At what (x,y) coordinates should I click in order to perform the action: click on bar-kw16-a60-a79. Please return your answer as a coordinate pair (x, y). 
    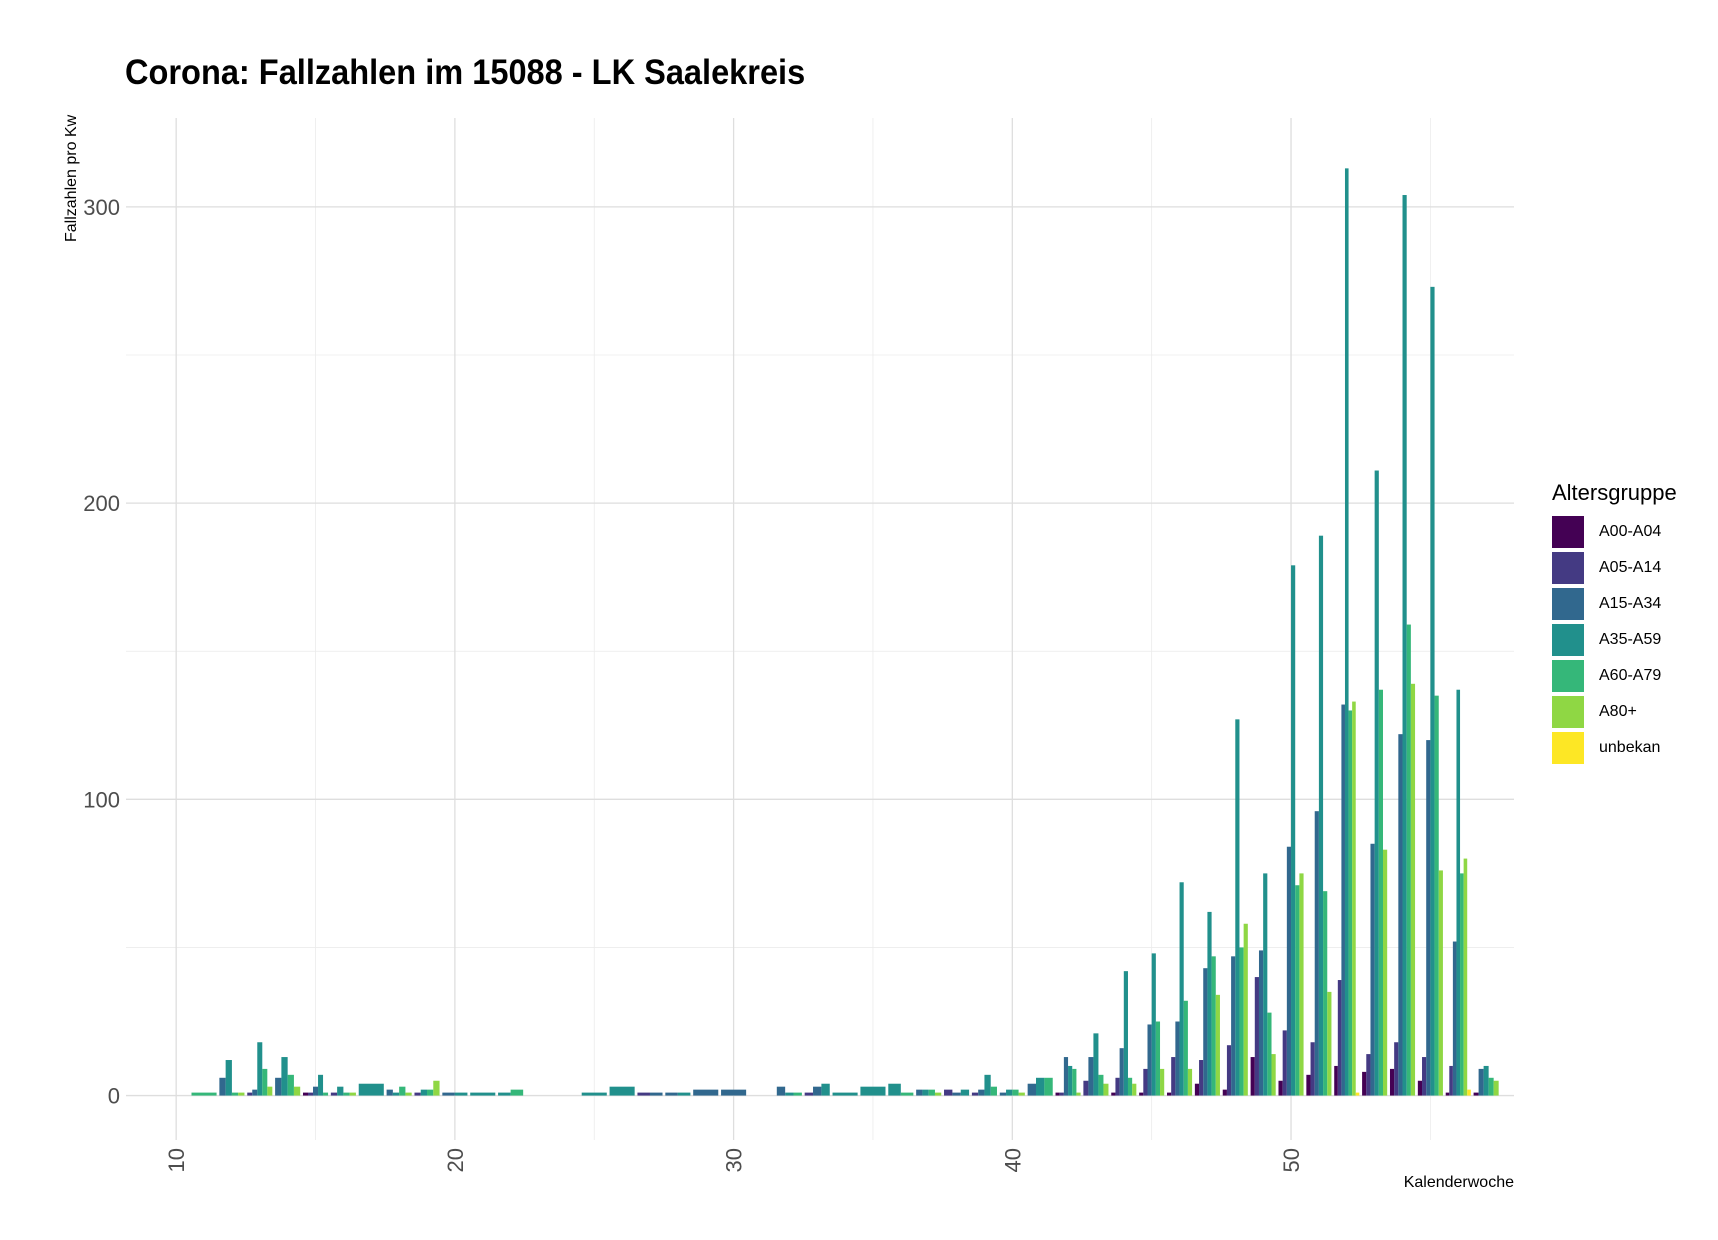
    Looking at the image, I should click on (346, 1094).